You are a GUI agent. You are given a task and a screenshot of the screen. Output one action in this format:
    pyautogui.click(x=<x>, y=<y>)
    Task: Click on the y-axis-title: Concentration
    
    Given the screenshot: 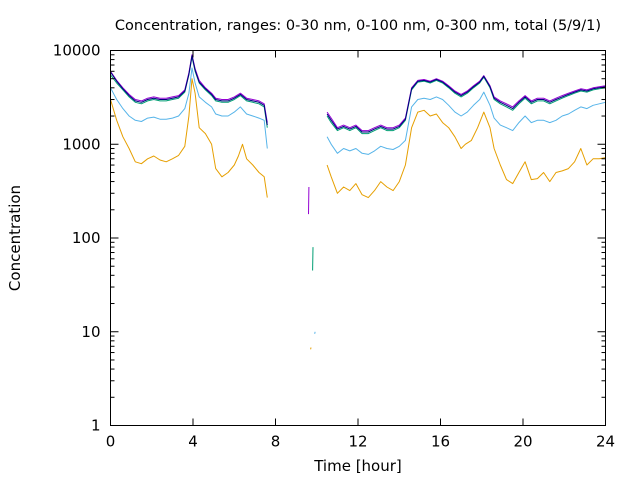 What is the action you would take?
    pyautogui.click(x=15, y=238)
    